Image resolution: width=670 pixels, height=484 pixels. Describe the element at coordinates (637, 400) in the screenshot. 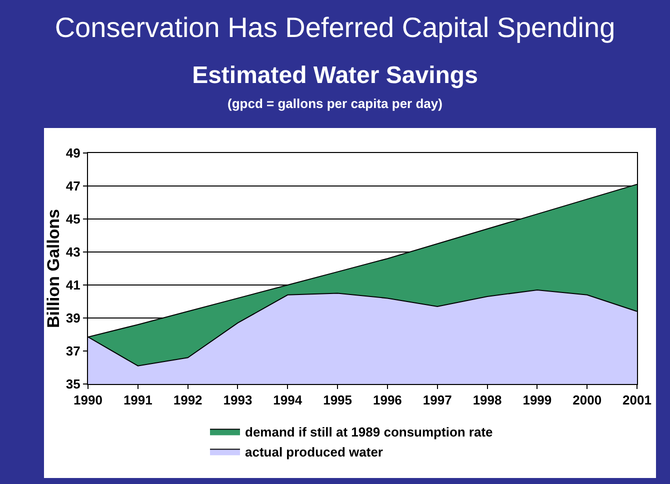

I see `x-tick-label: 2001` at that location.